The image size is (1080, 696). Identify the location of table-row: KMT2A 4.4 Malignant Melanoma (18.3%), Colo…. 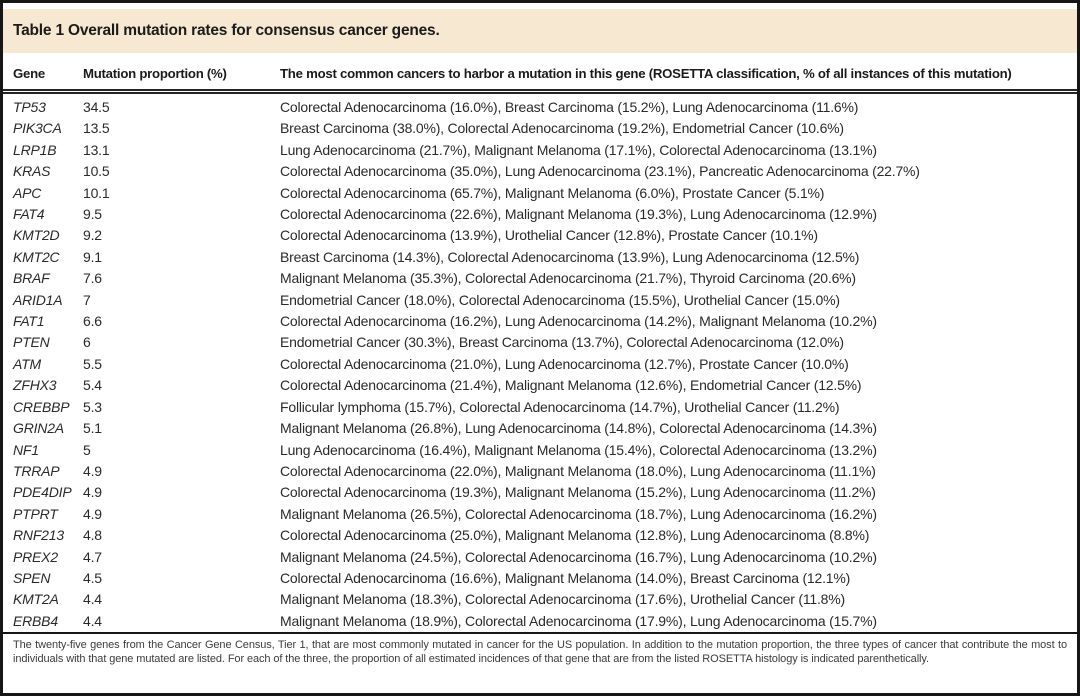
(540, 599).